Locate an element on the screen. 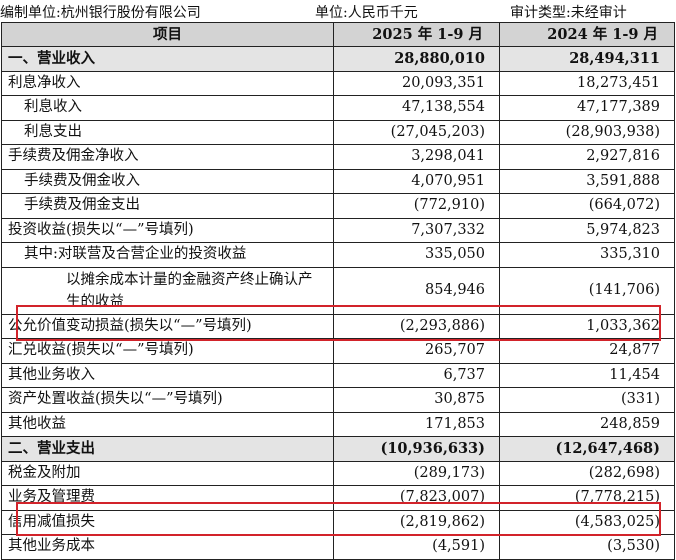 Image resolution: width=676 pixels, height=560 pixels. row-label: 其他业务收入 is located at coordinates (167, 375).